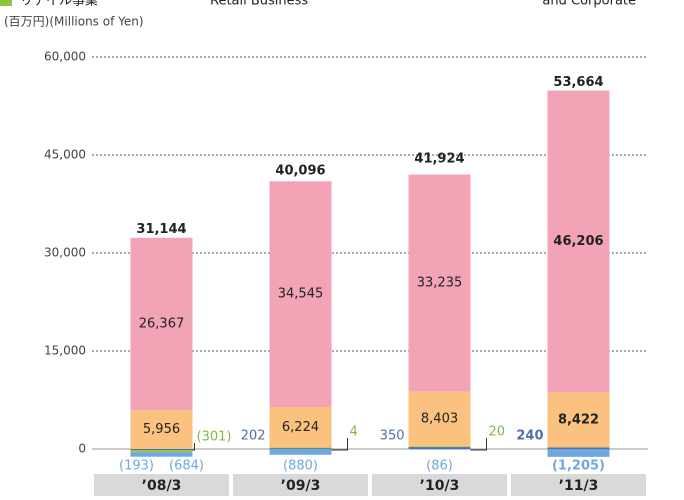 The width and height of the screenshot is (684, 500). Describe the element at coordinates (497, 432) in the screenshot. I see `data-label: 20` at that location.